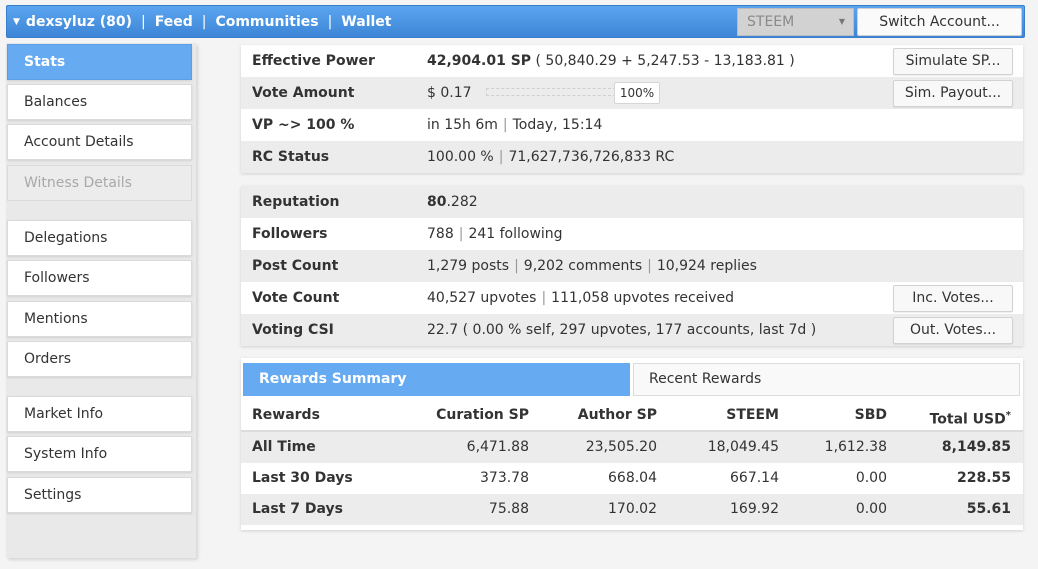 The width and height of the screenshot is (1038, 569). Describe the element at coordinates (1008, 415) in the screenshot. I see `footnote-marker: *` at that location.